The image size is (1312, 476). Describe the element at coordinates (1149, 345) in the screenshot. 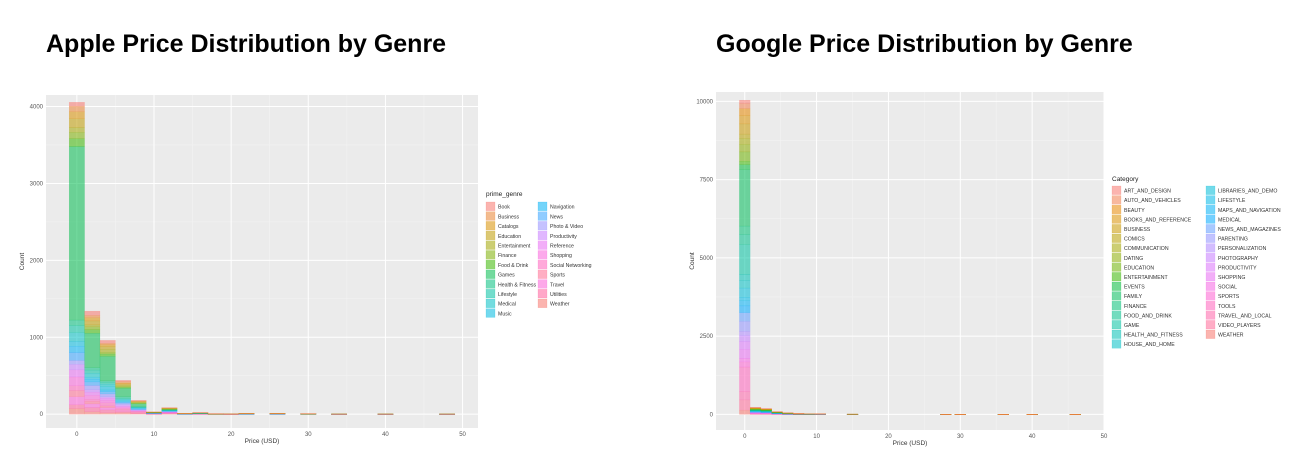

I see `legend-label: HOUSE_AND_HOME` at that location.